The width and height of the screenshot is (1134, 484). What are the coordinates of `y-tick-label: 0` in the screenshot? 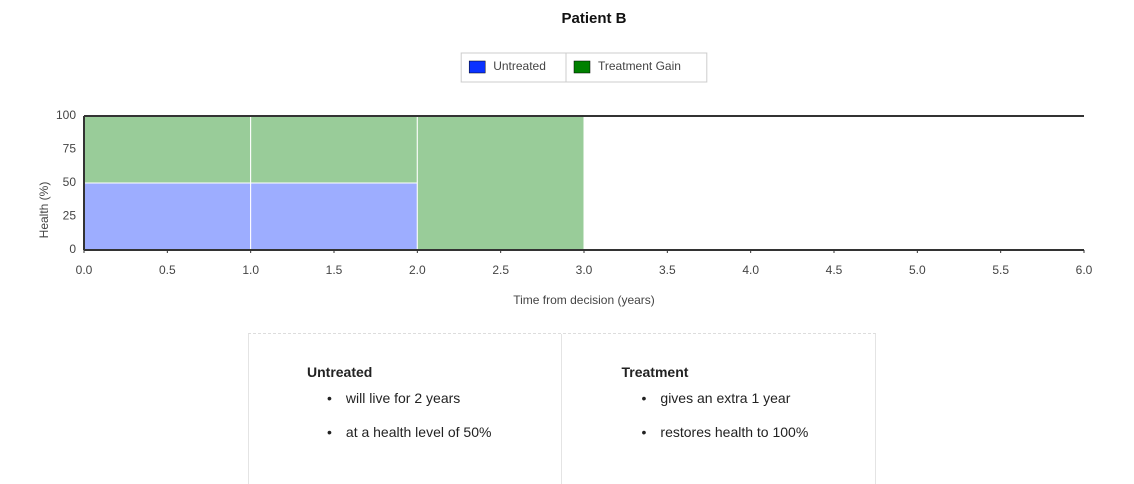 It's located at (72, 249).